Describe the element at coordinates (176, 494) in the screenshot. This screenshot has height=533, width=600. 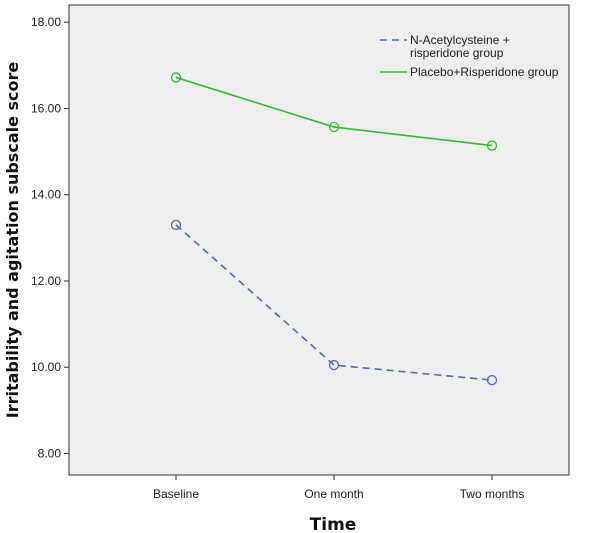
I see `x-tick-label: Baseline` at that location.